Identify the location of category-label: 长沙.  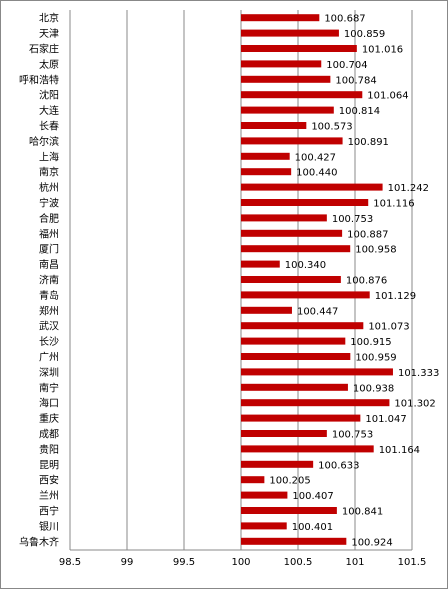
(49, 342).